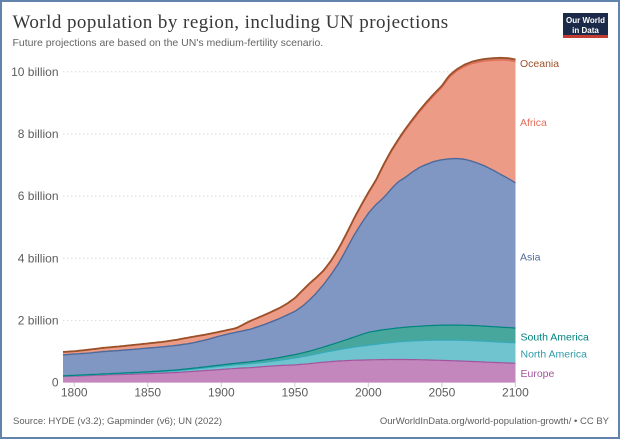 This screenshot has width=620, height=439. What do you see at coordinates (538, 374) in the screenshot?
I see `svg-text: Europe` at bounding box center [538, 374].